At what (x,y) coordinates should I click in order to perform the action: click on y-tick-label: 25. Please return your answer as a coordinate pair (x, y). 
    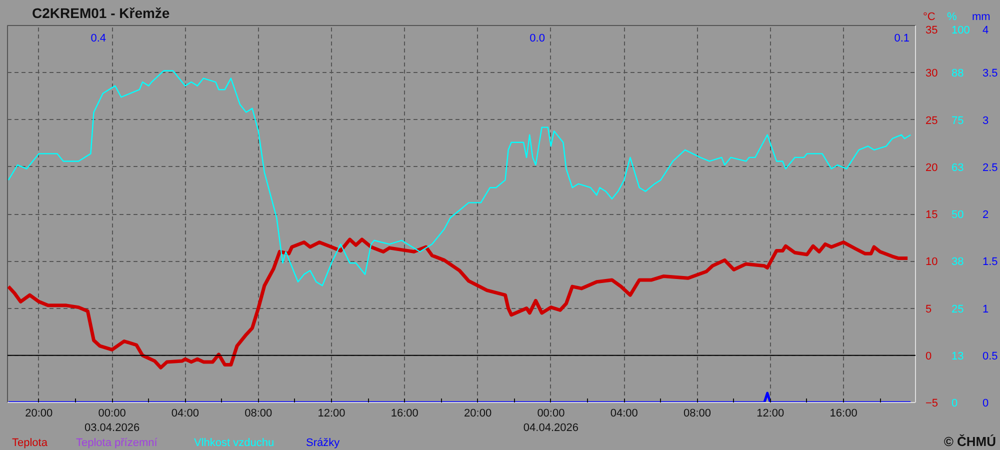
    Looking at the image, I should click on (932, 120).